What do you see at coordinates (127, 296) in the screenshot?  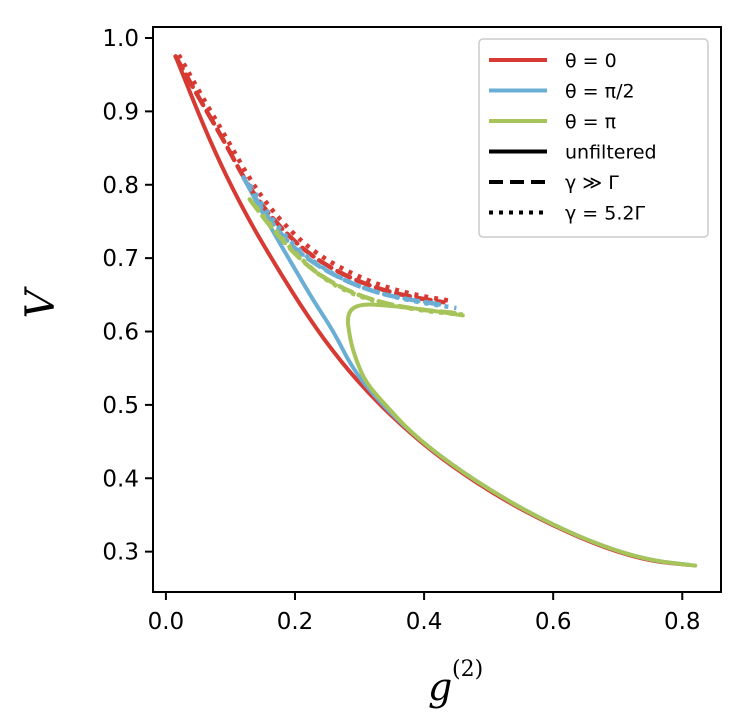 I see `y-axis-ticks: 0.3 0.4 0.5 0.6 0.7 0.8 0.9 1.0` at bounding box center [127, 296].